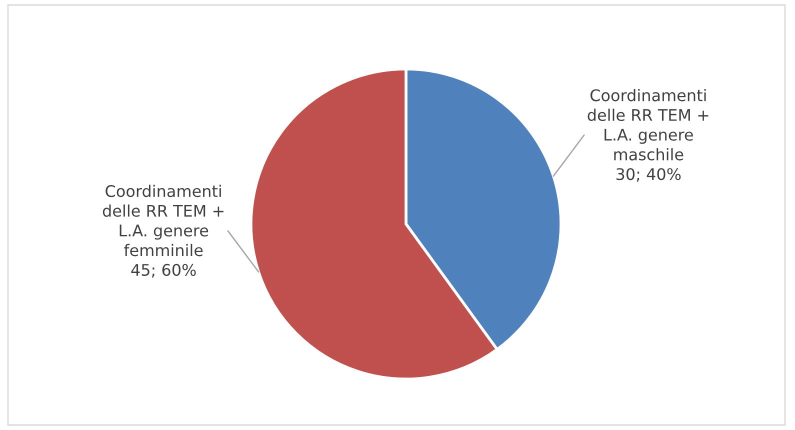 The height and width of the screenshot is (430, 795). I want to click on data-label: 30; 40%, so click(648, 175).